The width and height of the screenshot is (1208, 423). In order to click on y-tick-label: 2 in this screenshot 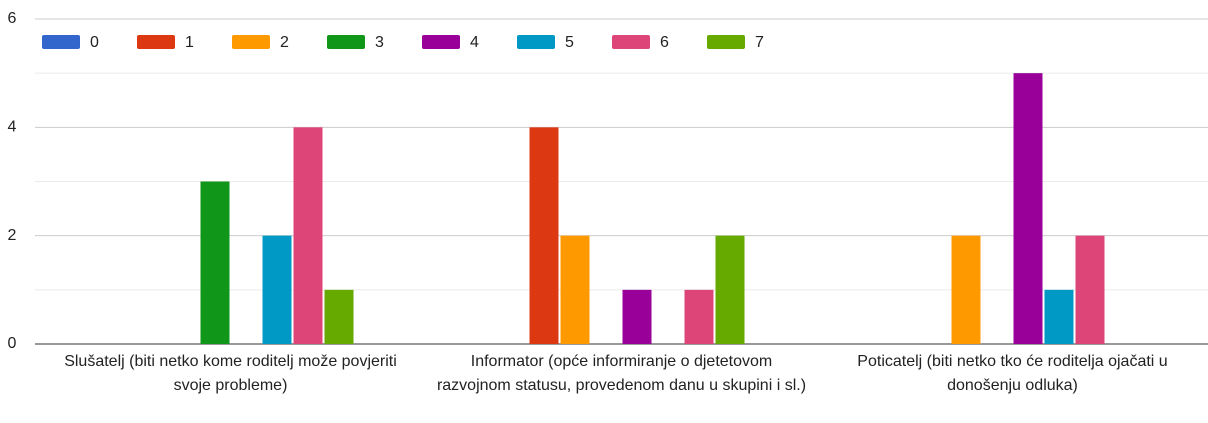, I will do `click(12, 235)`.